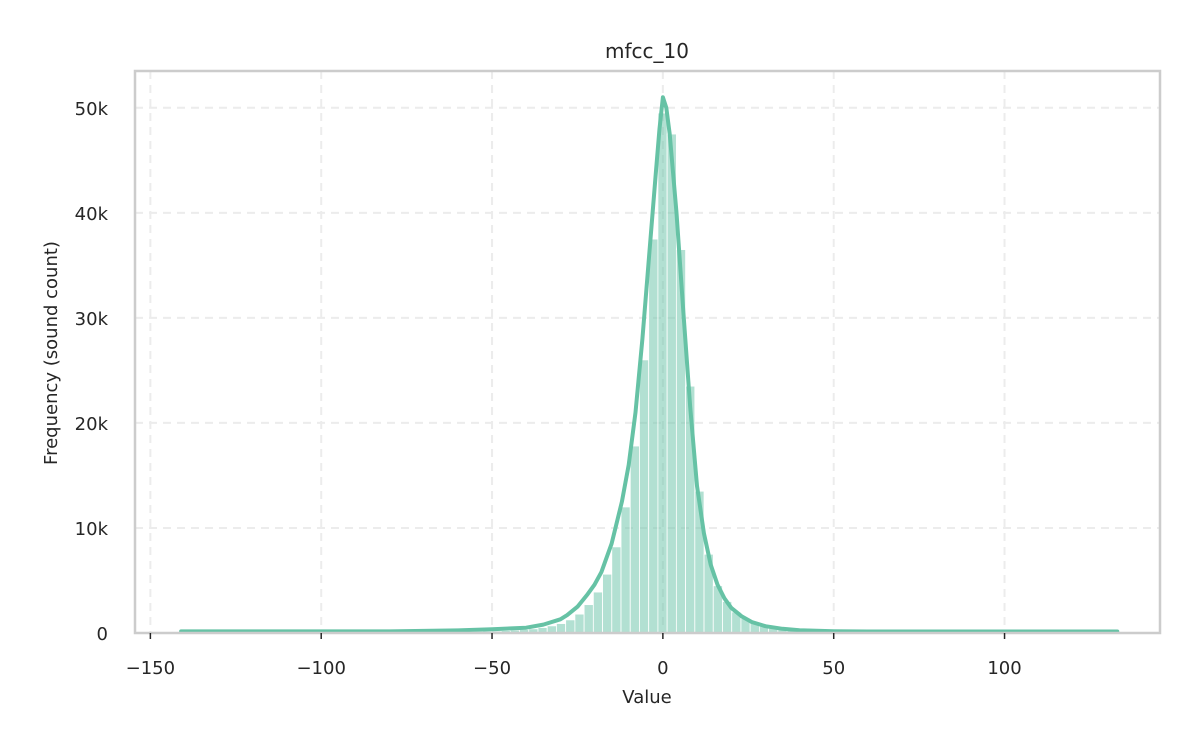 This screenshot has width=1200, height=750. What do you see at coordinates (646, 697) in the screenshot?
I see `x-axis-label: Value` at bounding box center [646, 697].